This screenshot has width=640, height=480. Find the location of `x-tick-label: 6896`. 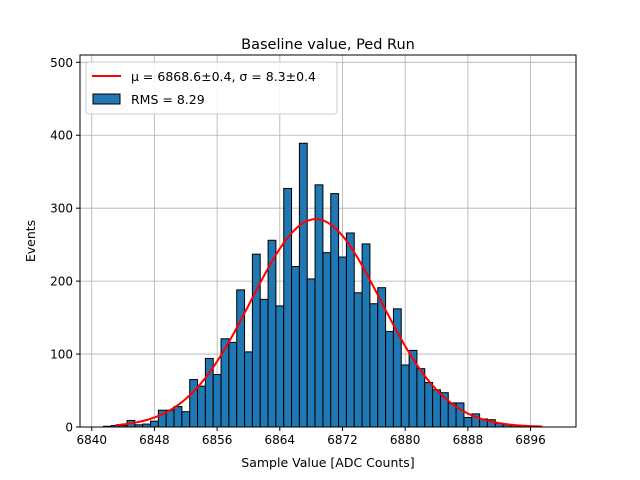

x-tick-label: 6896 is located at coordinates (530, 440).